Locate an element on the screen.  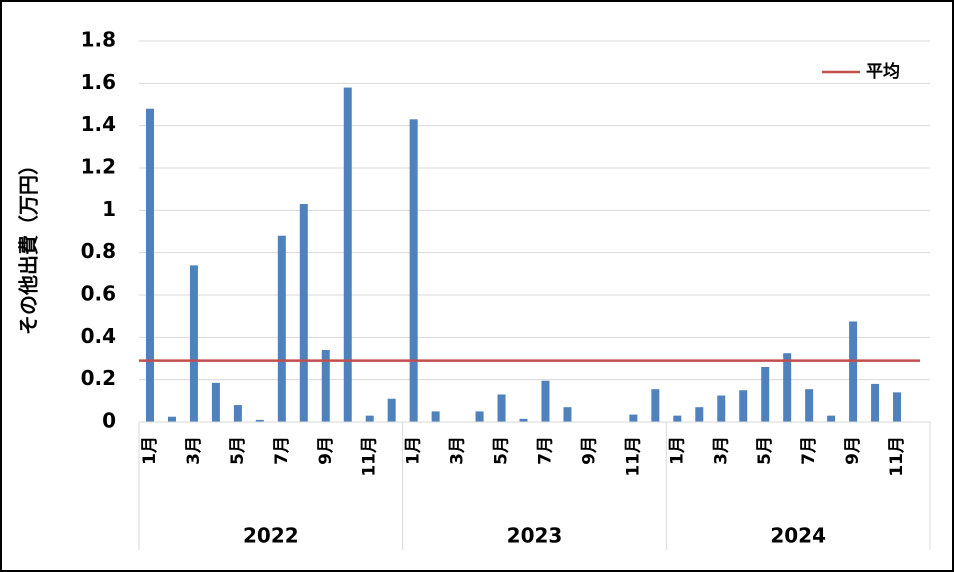
y-tick-label: 1.2 is located at coordinates (98, 167).